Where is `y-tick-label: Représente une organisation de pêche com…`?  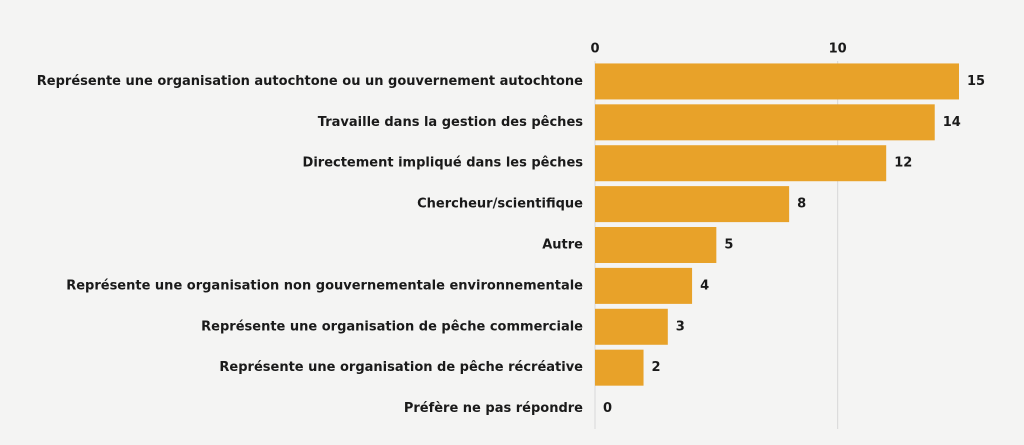
y-tick-label: Représente une organisation de pêche com… is located at coordinates (392, 326).